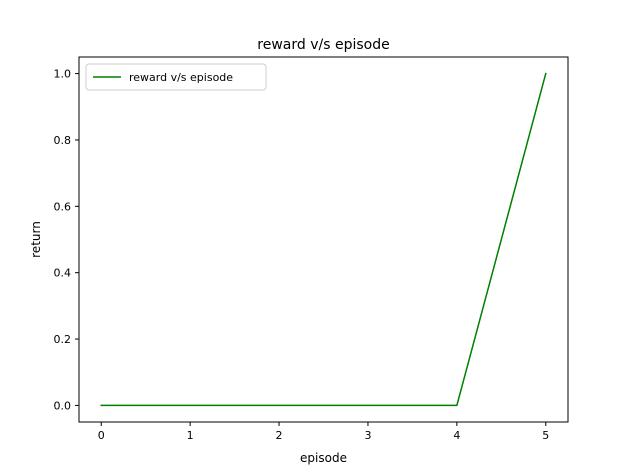 This screenshot has width=633, height=475. I want to click on x-tick-label: 2, so click(279, 435).